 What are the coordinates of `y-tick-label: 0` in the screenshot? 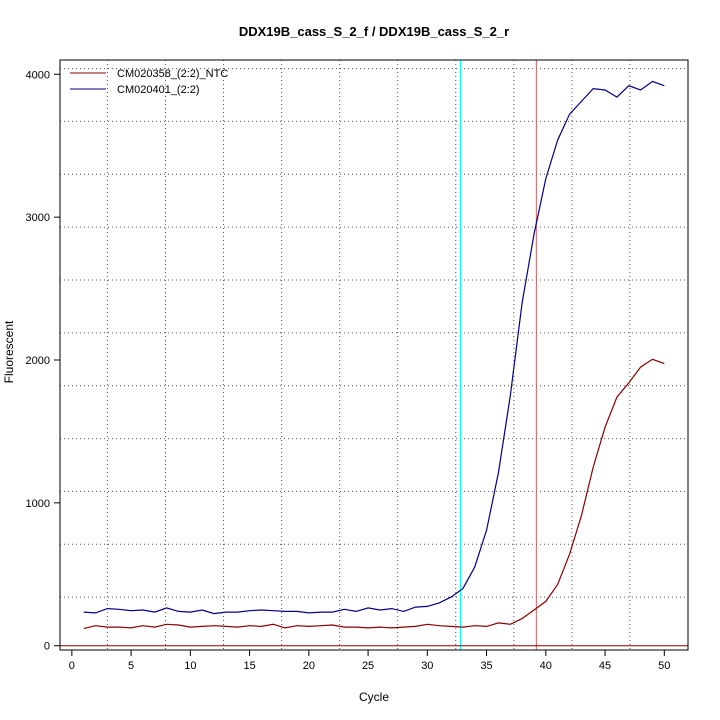 It's located at (47, 647).